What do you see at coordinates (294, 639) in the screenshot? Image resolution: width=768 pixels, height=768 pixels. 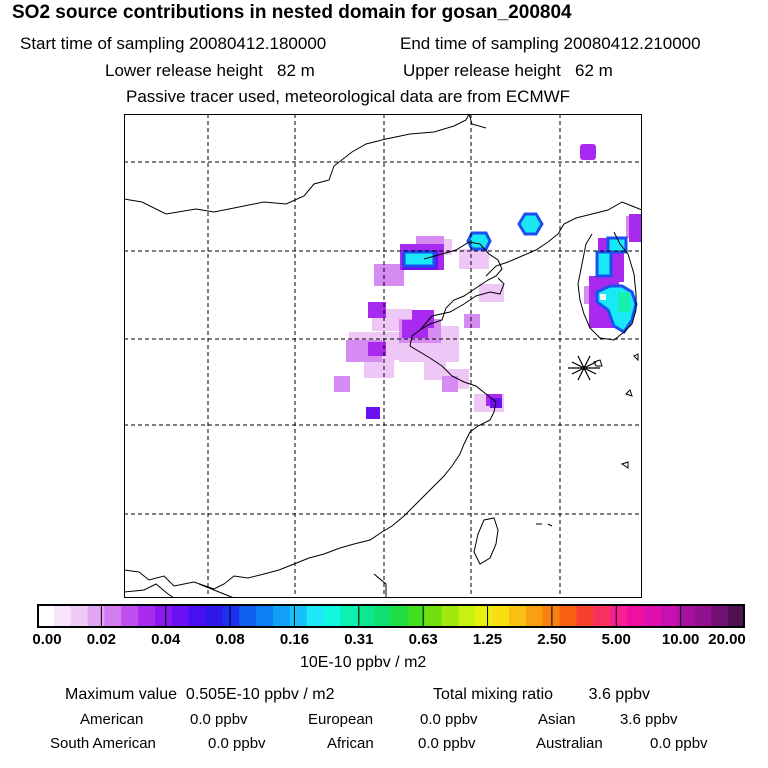 I see `colorbar-tick-label: 0.16` at bounding box center [294, 639].